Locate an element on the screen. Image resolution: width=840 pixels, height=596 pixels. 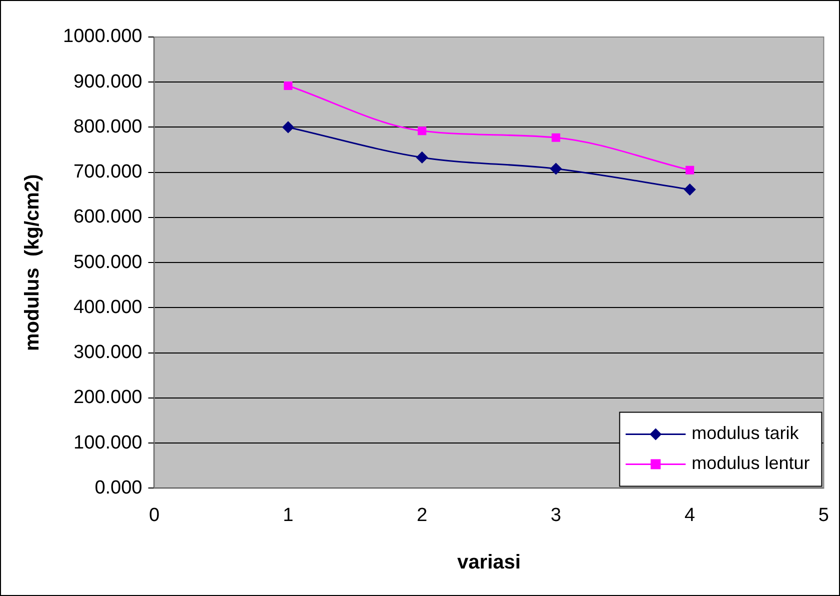
x-tick-label: 1 is located at coordinates (288, 515).